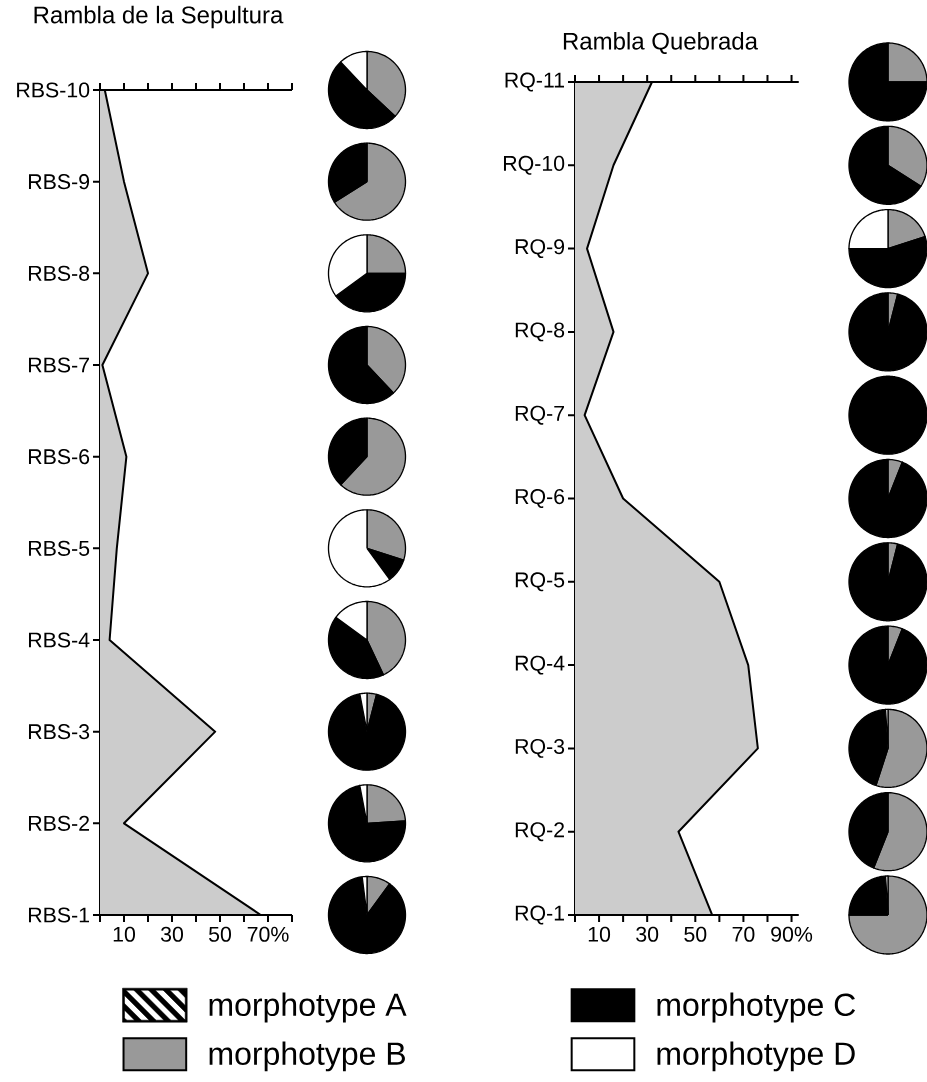 Image resolution: width=927 pixels, height=1082 pixels. What do you see at coordinates (58, 365) in the screenshot?
I see `y-tick-label: RBS-7` at bounding box center [58, 365].